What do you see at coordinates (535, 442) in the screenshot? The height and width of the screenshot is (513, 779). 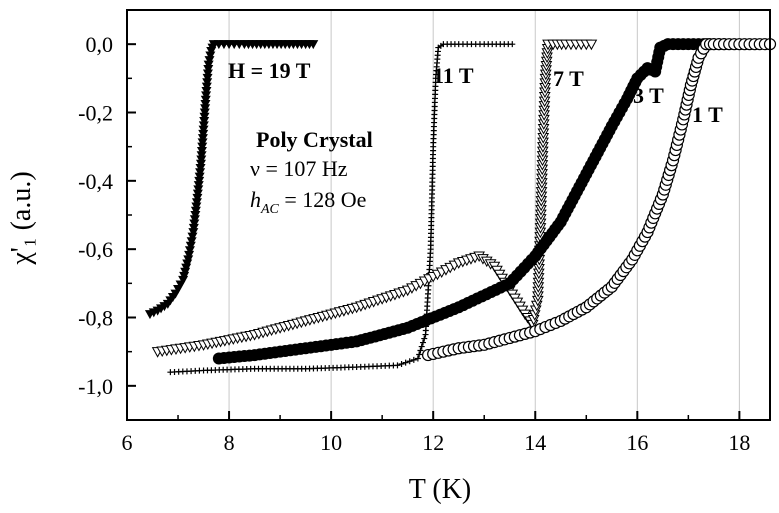 I see `x-tick-label: 14` at bounding box center [535, 442].